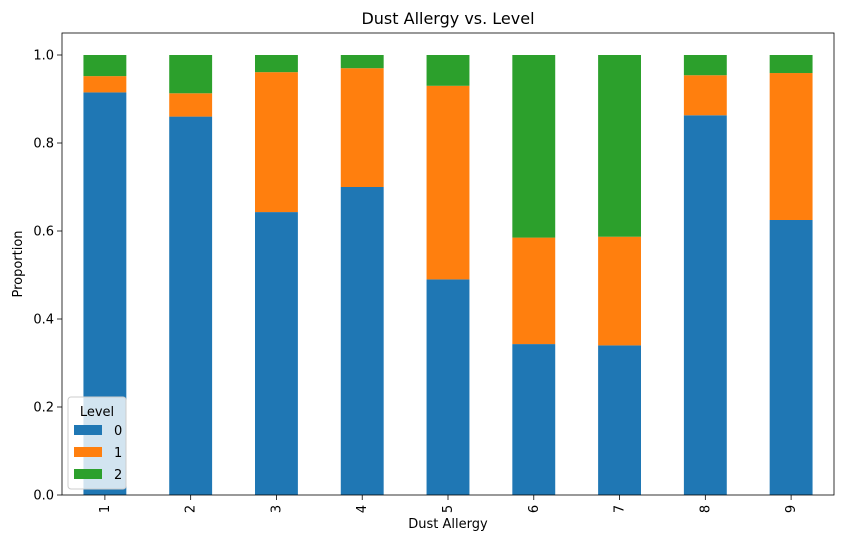 The height and width of the screenshot is (542, 846). What do you see at coordinates (43, 232) in the screenshot?
I see `y-tick-label: 0.6` at bounding box center [43, 232].